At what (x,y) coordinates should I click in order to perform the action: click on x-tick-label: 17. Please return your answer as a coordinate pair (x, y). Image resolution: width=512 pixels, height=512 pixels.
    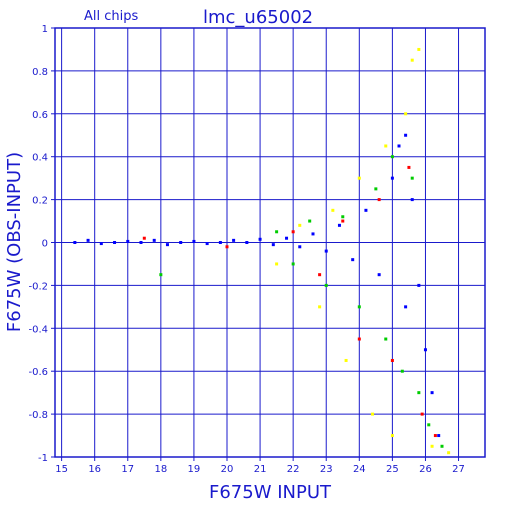
    Looking at the image, I should click on (127, 469).